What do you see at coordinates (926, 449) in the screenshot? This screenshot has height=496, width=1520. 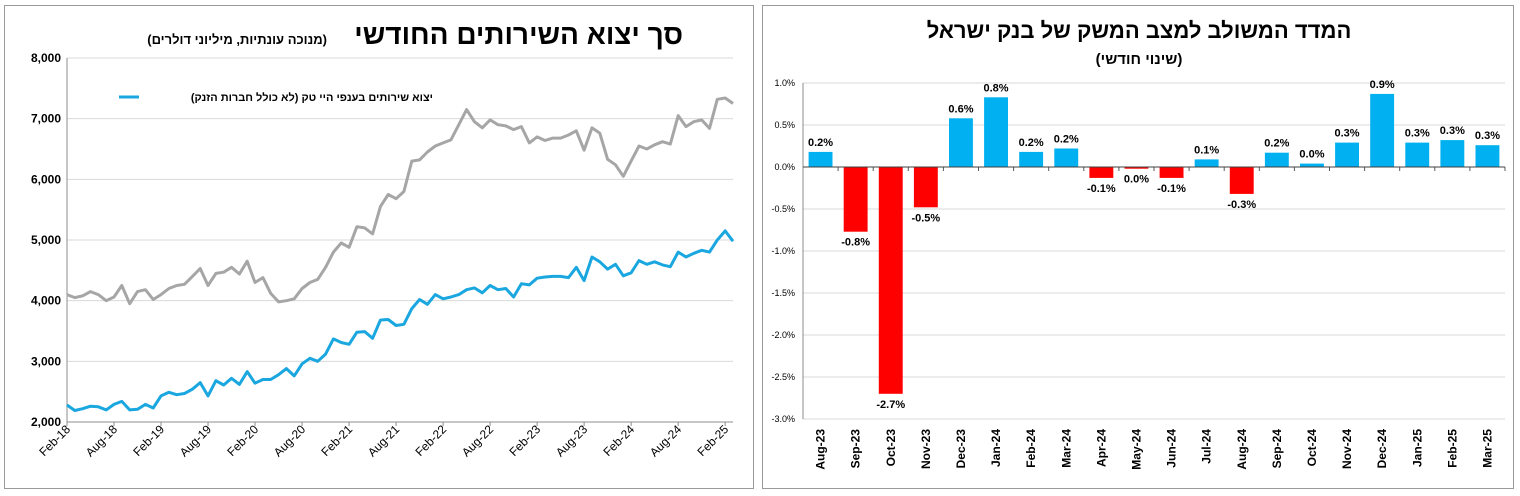 I see `right-x-tick-label: Nov-23` at bounding box center [926, 449].